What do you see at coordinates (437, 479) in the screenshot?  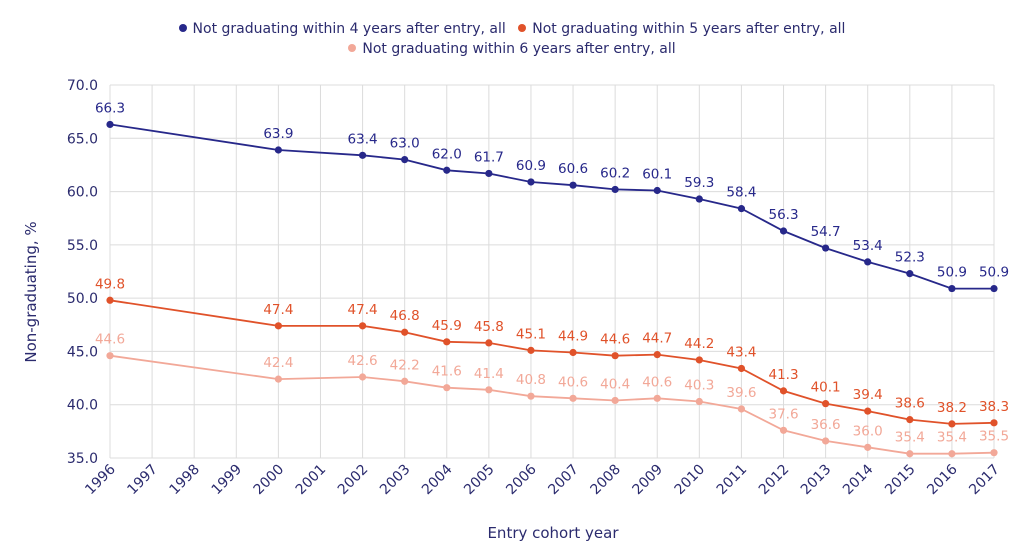 I see `x-tick-label: 2004` at bounding box center [437, 479].